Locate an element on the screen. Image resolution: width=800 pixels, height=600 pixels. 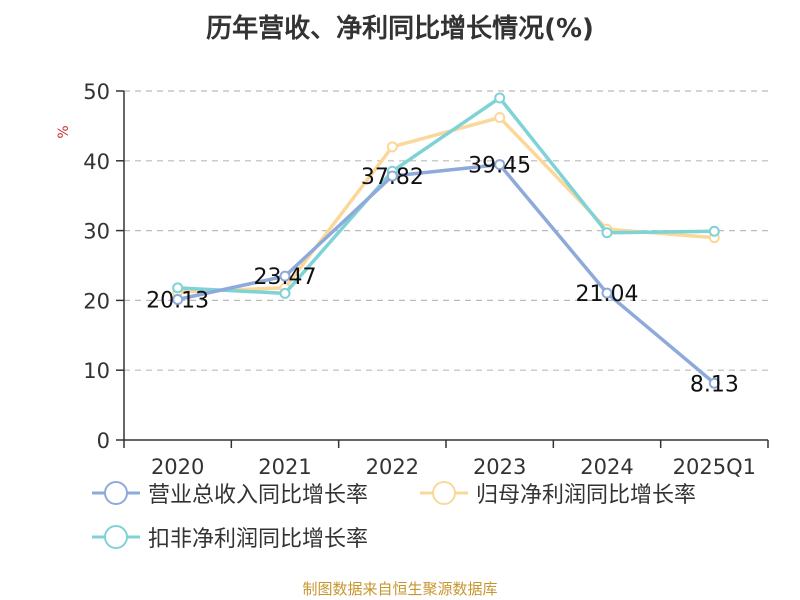
data-label: 20.13 is located at coordinates (177, 300).